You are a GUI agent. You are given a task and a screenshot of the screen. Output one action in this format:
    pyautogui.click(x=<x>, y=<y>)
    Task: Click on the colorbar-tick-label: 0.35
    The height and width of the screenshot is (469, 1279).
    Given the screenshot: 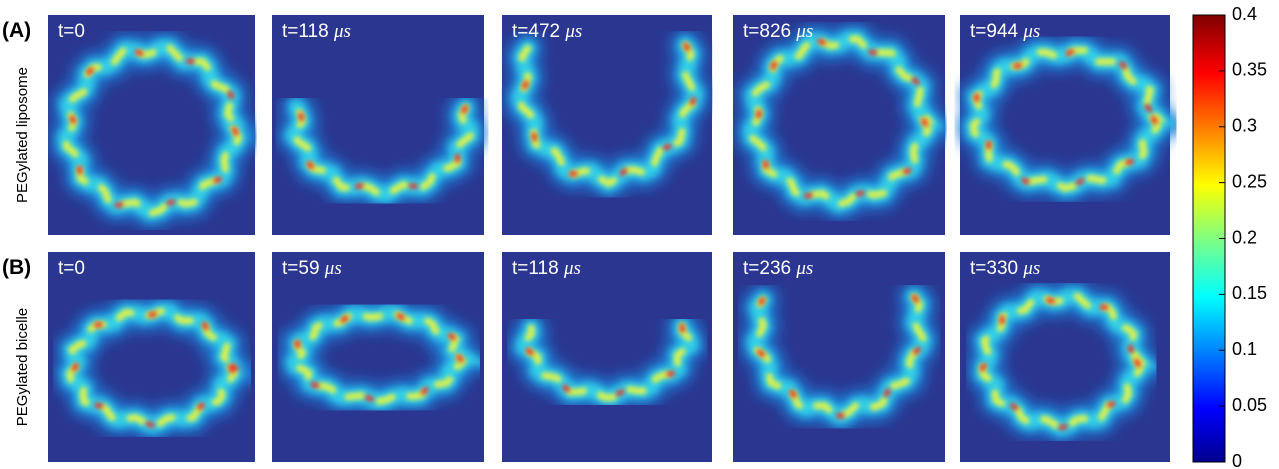 What is the action you would take?
    pyautogui.click(x=1249, y=70)
    